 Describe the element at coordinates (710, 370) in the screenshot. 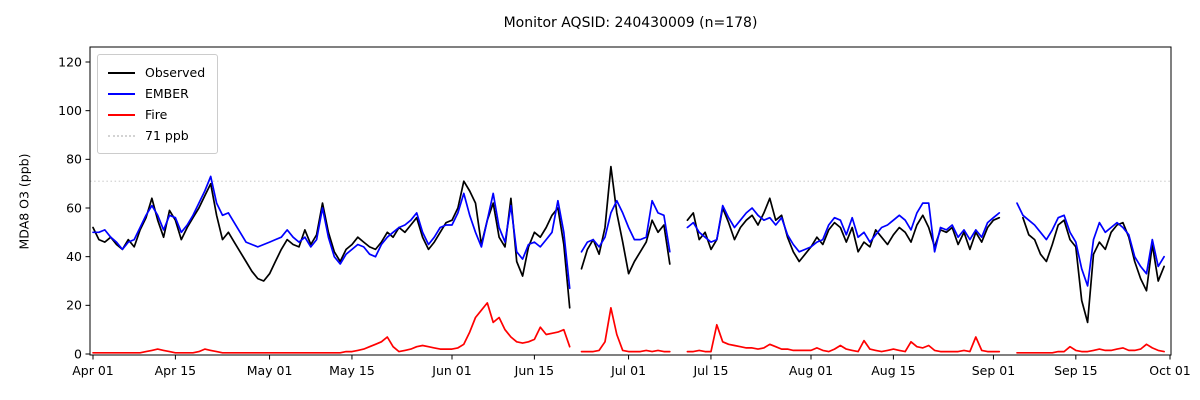

I see `x-axis-tick-label: Jul 15` at that location.